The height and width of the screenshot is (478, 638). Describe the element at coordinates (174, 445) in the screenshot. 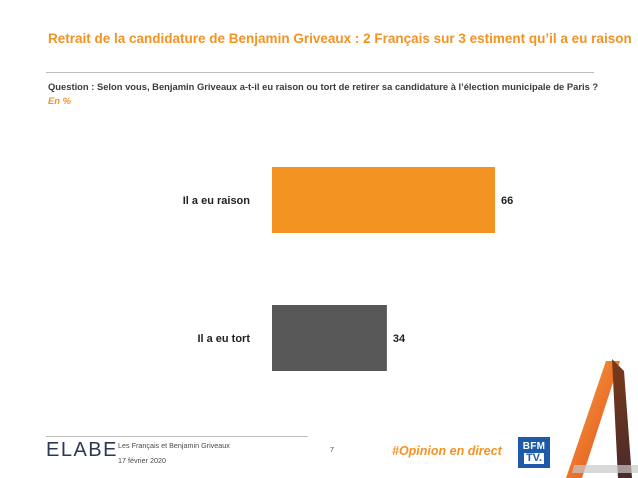

I see `study-name: Les Français et Benjamin Griveaux` at that location.